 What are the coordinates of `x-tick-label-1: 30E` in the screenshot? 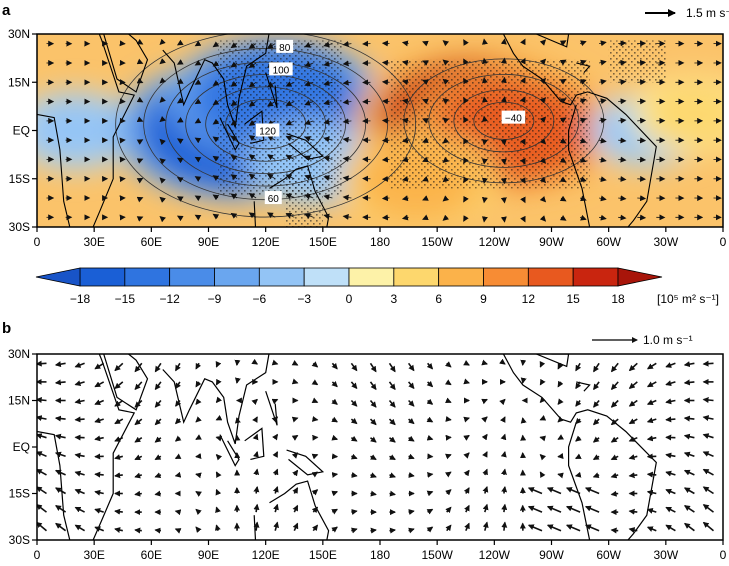 It's located at (93, 555).